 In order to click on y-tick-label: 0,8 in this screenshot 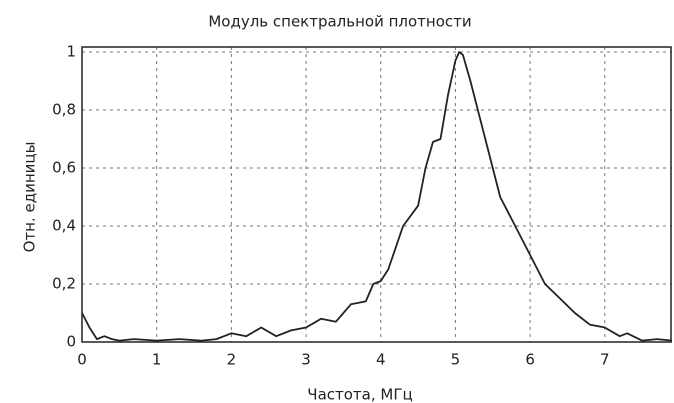, I will do `click(64, 110)`.